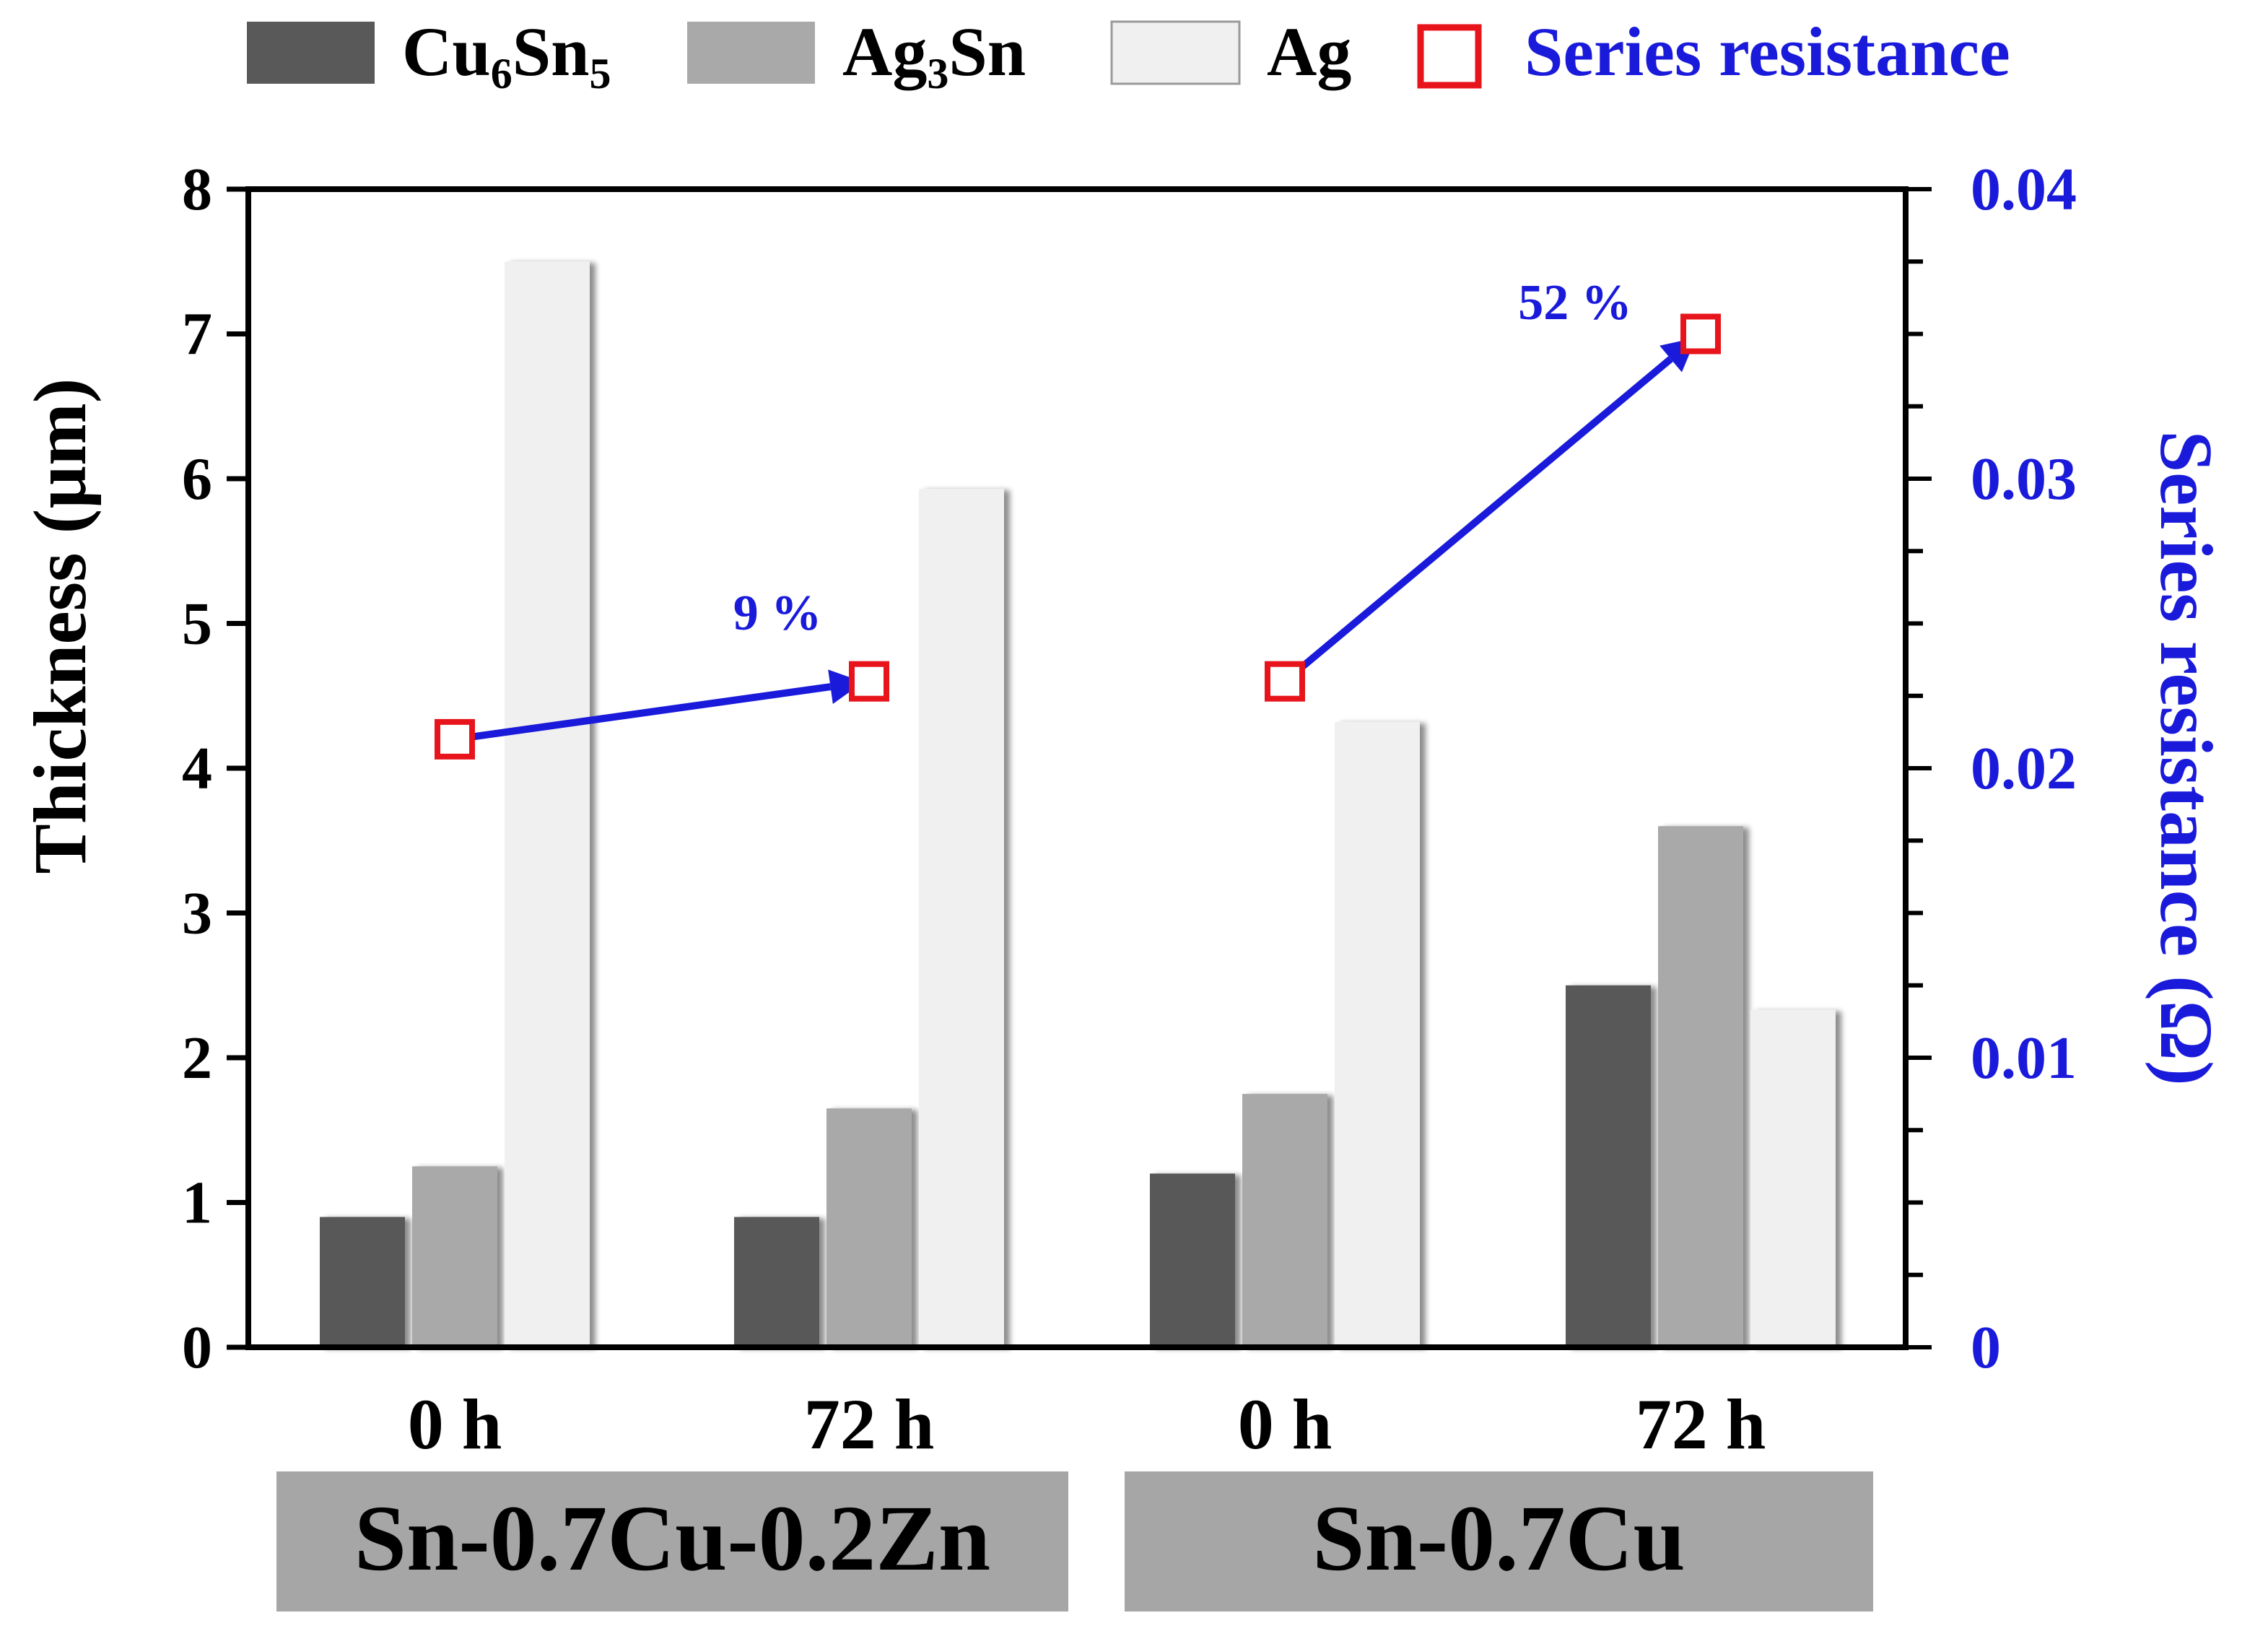  I want to click on y2-tick-label: 0.02, so click(2024, 768).